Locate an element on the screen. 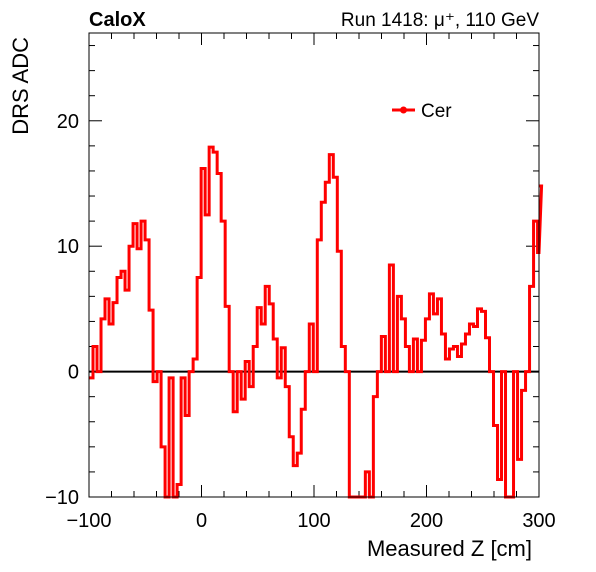 The image size is (596, 572). y-tick-label: 20 is located at coordinates (68, 122).